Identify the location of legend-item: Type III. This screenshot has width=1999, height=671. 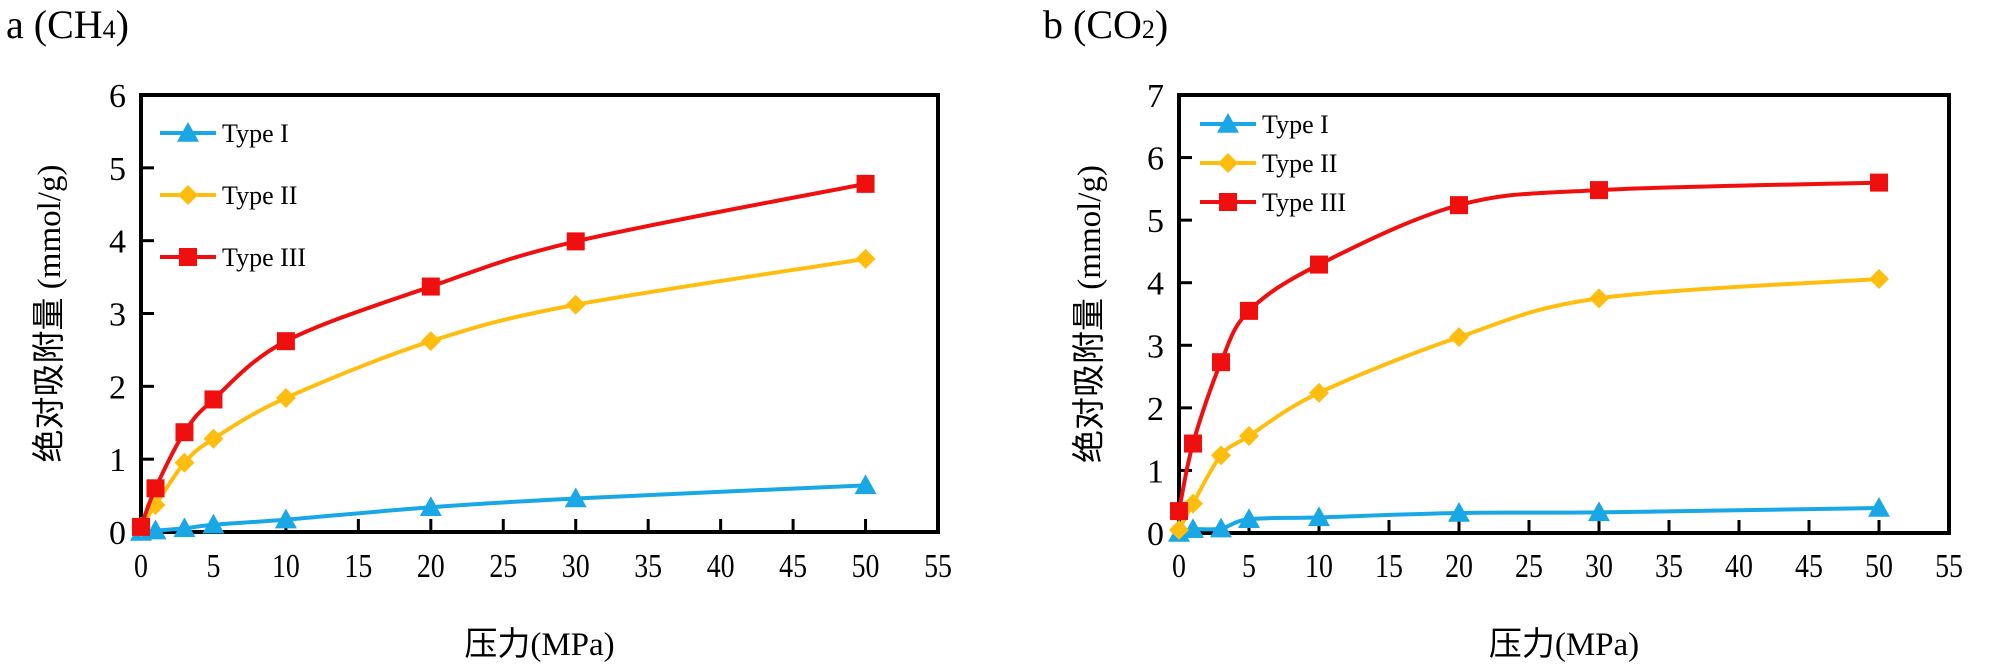
(1273, 202).